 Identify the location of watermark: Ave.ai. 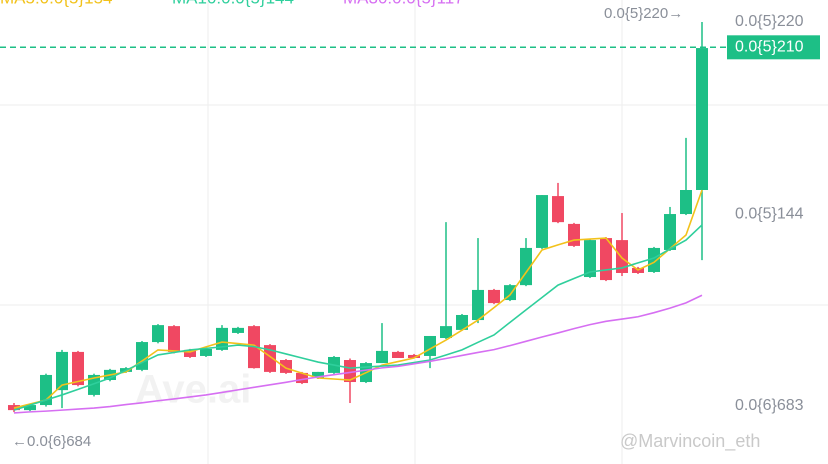
(193, 390).